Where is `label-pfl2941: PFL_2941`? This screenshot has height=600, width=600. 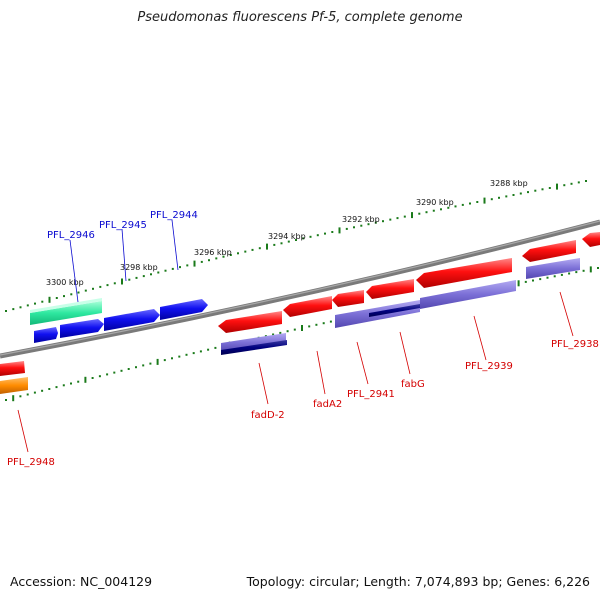
label-pfl2941: PFL_2941 is located at coordinates (371, 394).